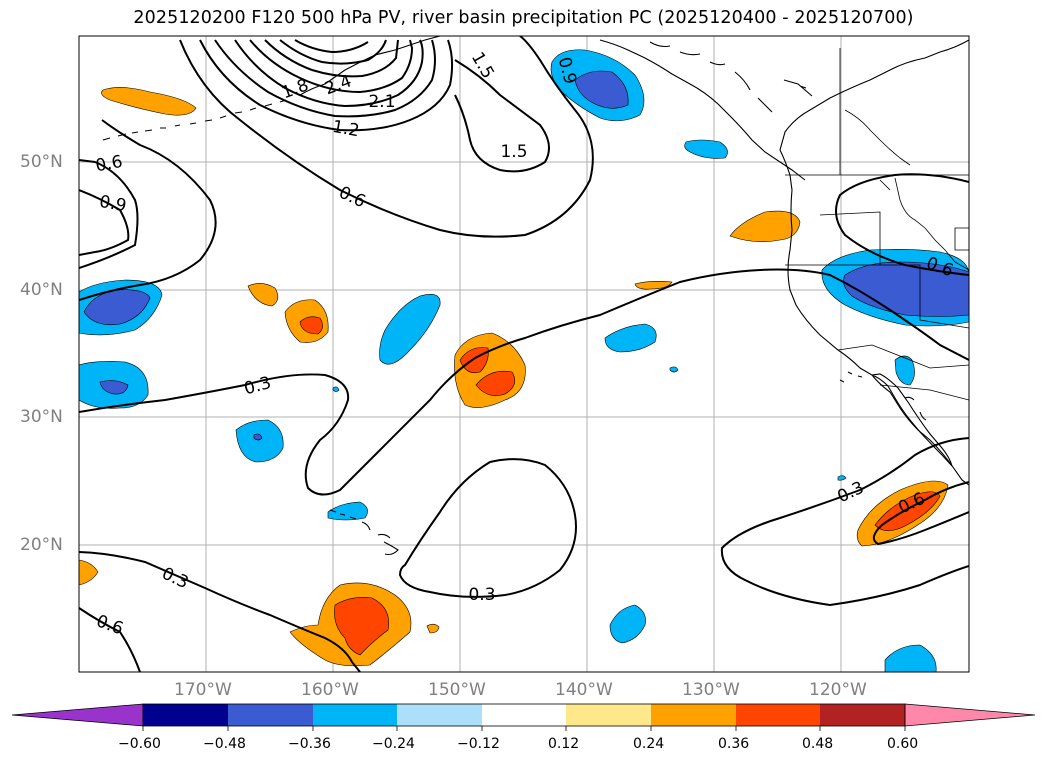 The image size is (1047, 765). What do you see at coordinates (584, 690) in the screenshot?
I see `lon-label: 140°W` at bounding box center [584, 690].